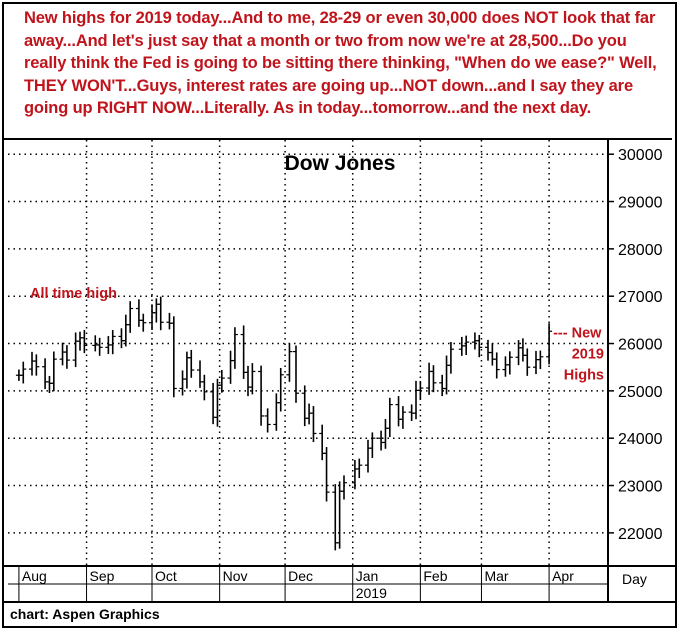 The width and height of the screenshot is (681, 632). Describe the element at coordinates (166, 576) in the screenshot. I see `x-tick-label: Oct` at that location.